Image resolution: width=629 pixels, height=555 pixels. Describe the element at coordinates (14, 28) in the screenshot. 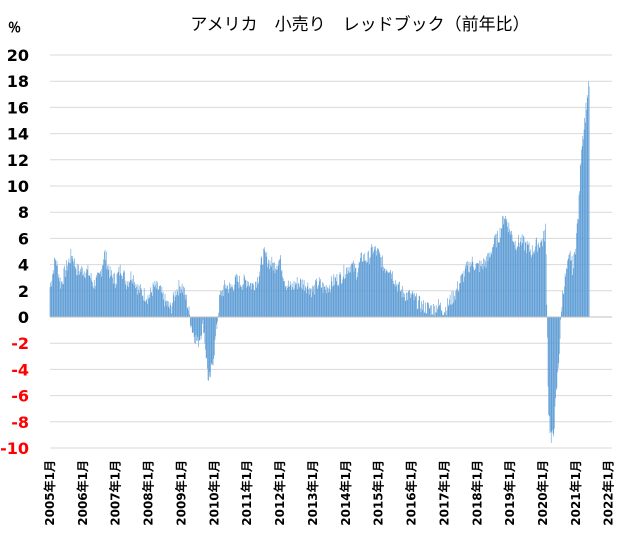

I see `unit-label: ％` at that location.